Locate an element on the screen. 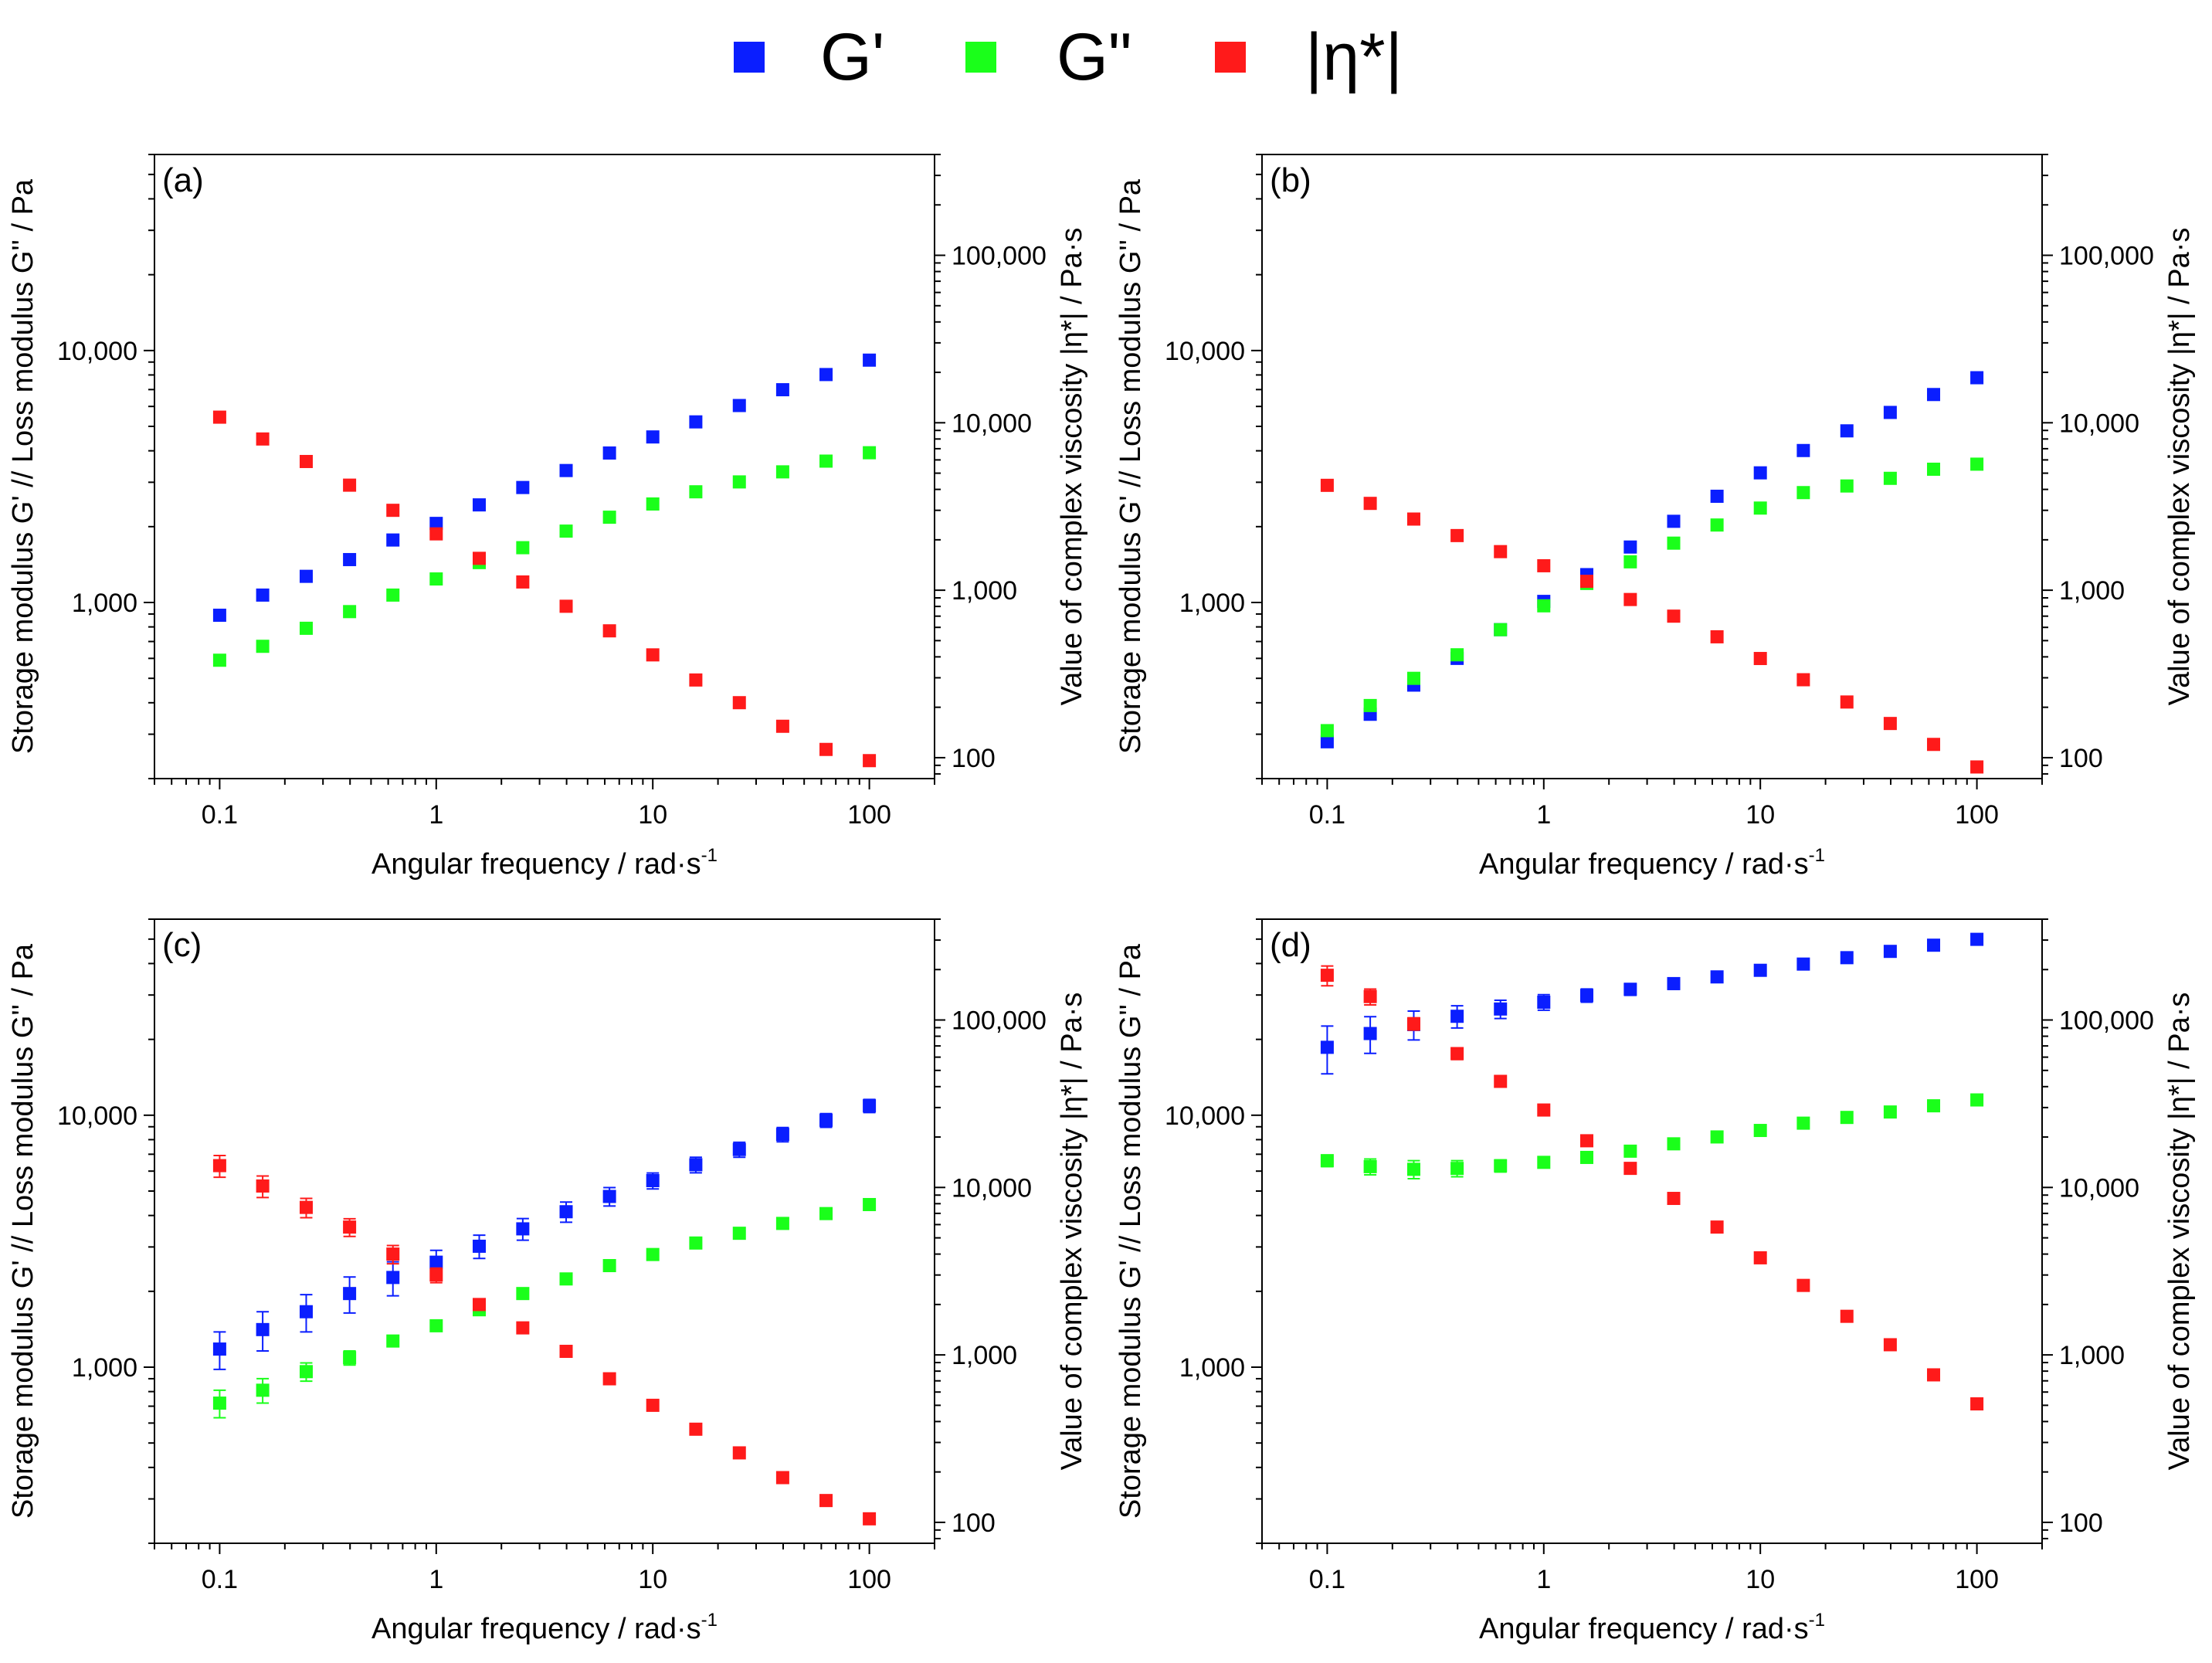 Image resolution: width=2212 pixels, height=1663 pixels. series-eta is located at coordinates (544, 589).